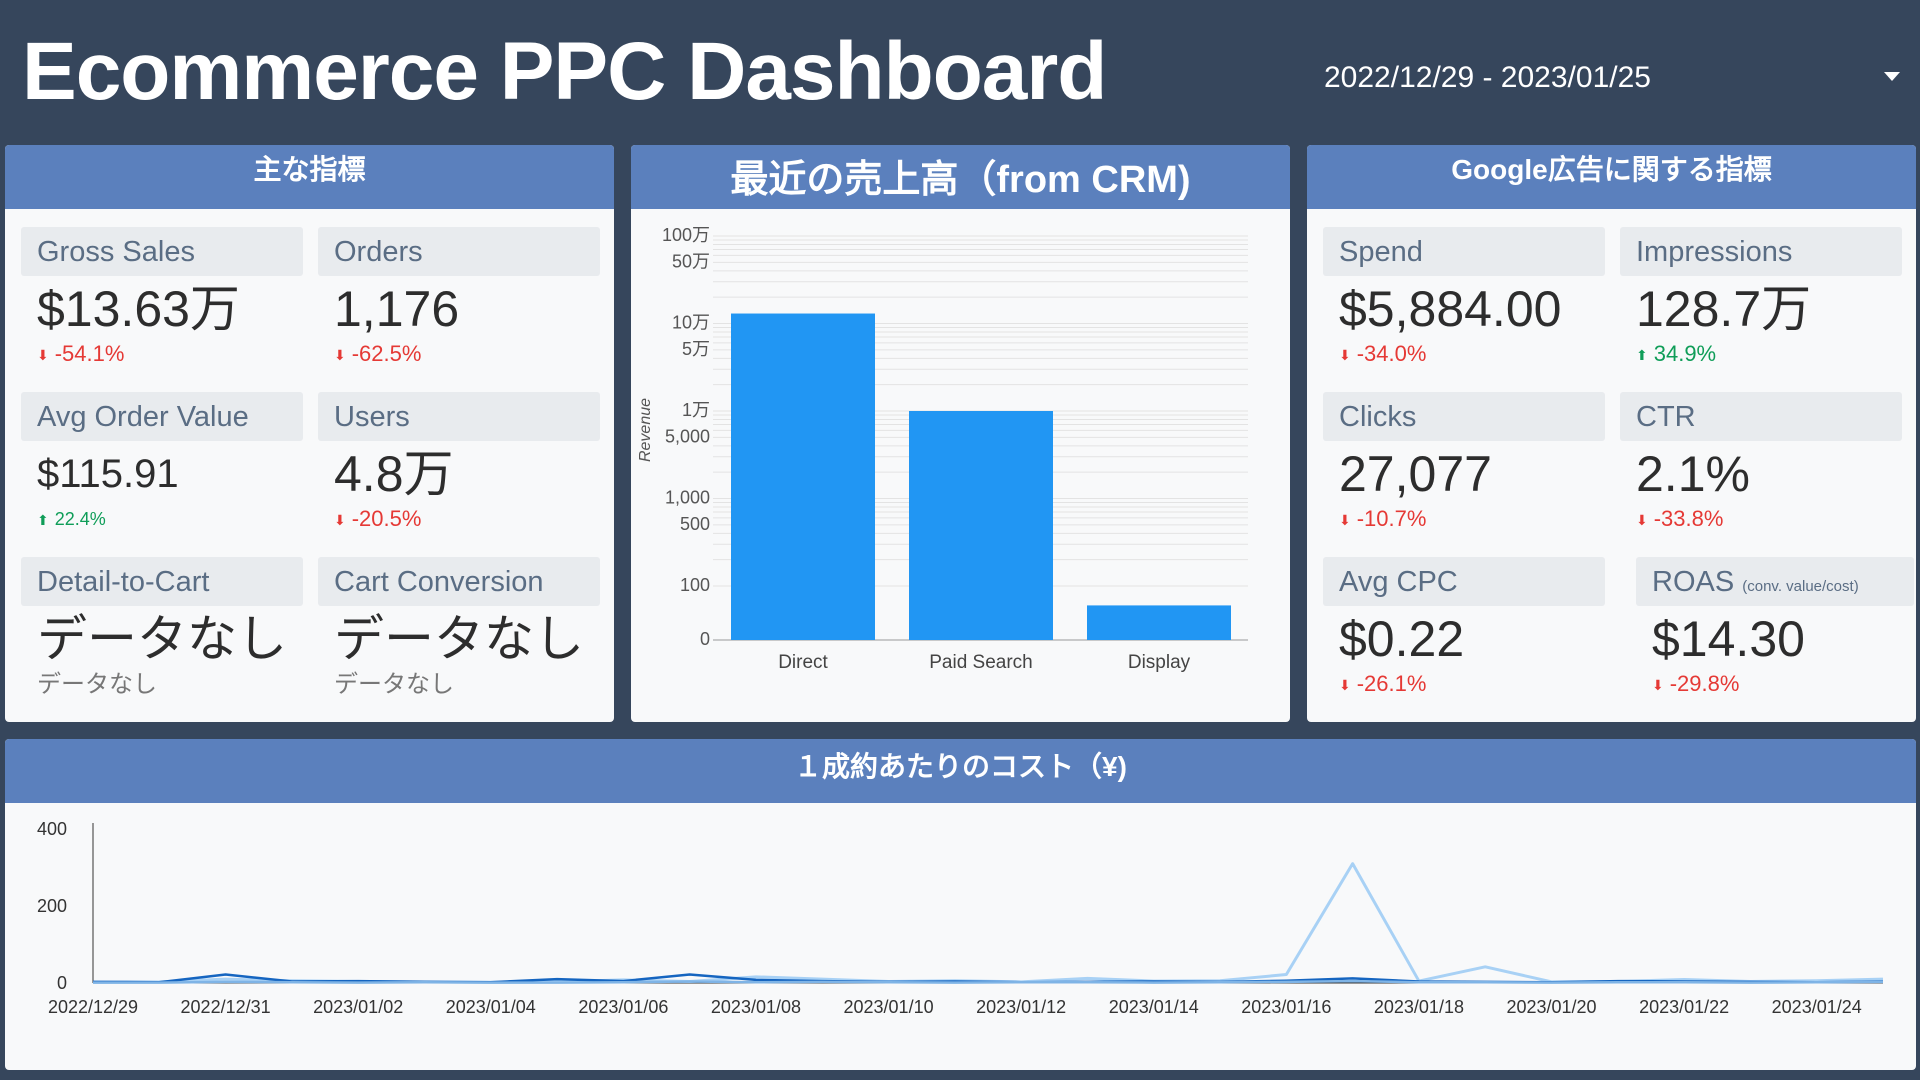 The image size is (1920, 1080). What do you see at coordinates (459, 354) in the screenshot?
I see `kpi-delta: ⬇ -62.5%` at bounding box center [459, 354].